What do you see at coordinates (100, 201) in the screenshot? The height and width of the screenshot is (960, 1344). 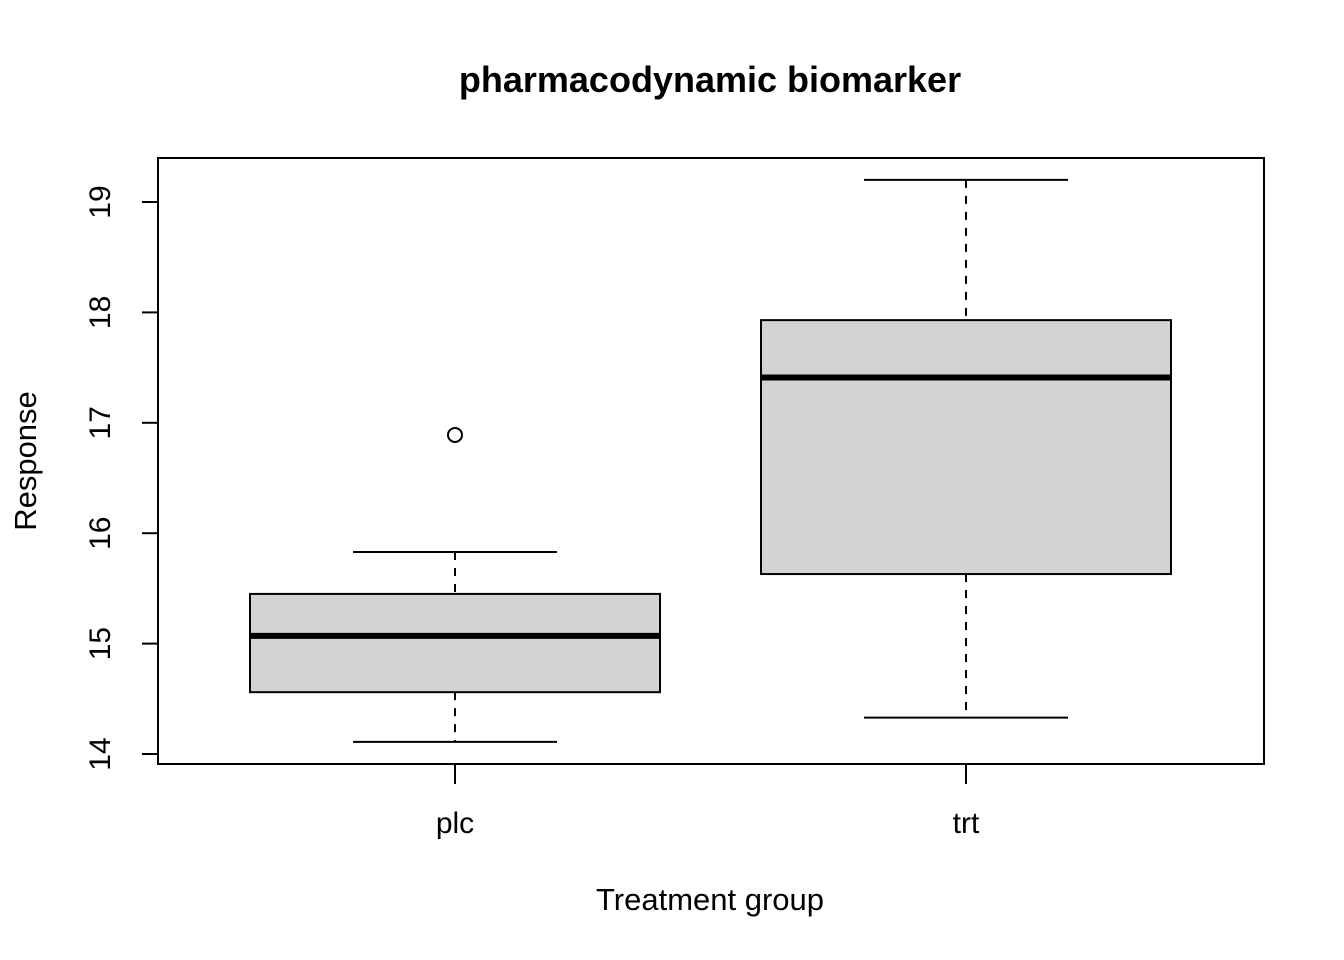 I see `y-tick-label: 19` at bounding box center [100, 201].